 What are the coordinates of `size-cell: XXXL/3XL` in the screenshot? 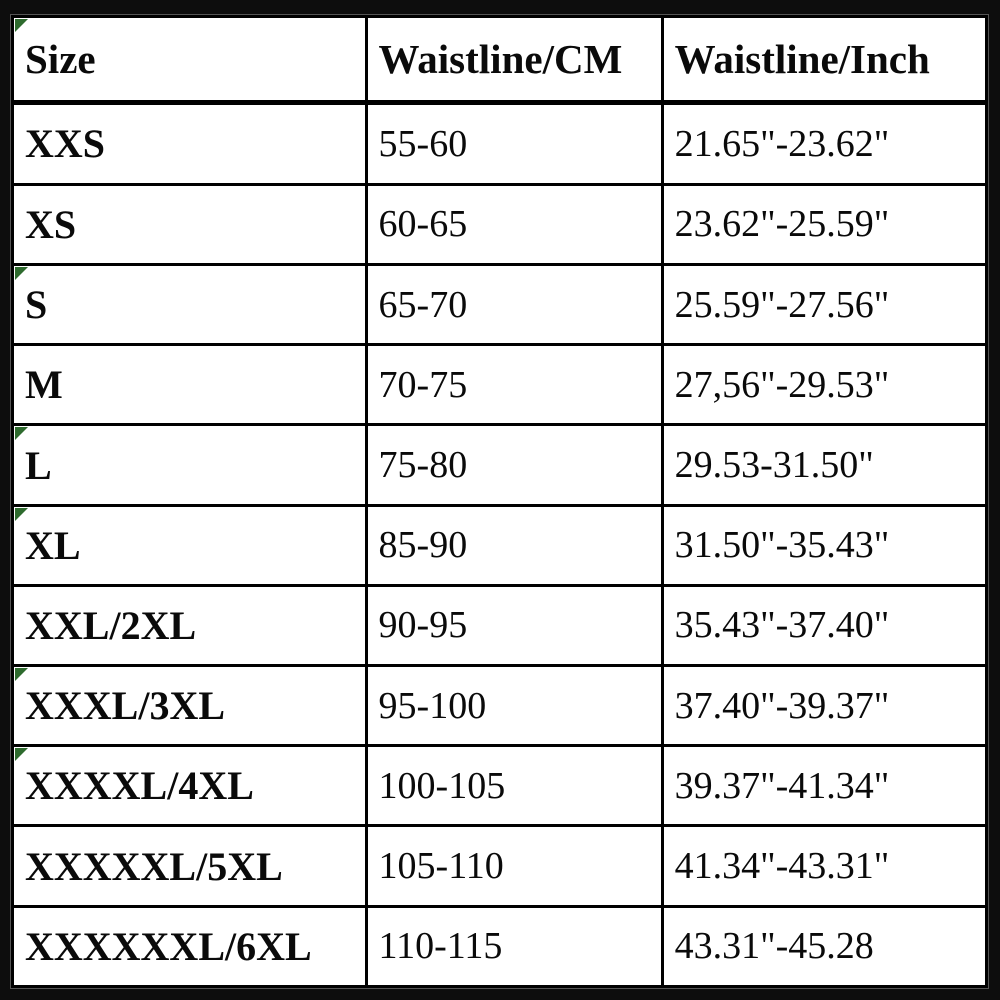 It's located at (189, 706).